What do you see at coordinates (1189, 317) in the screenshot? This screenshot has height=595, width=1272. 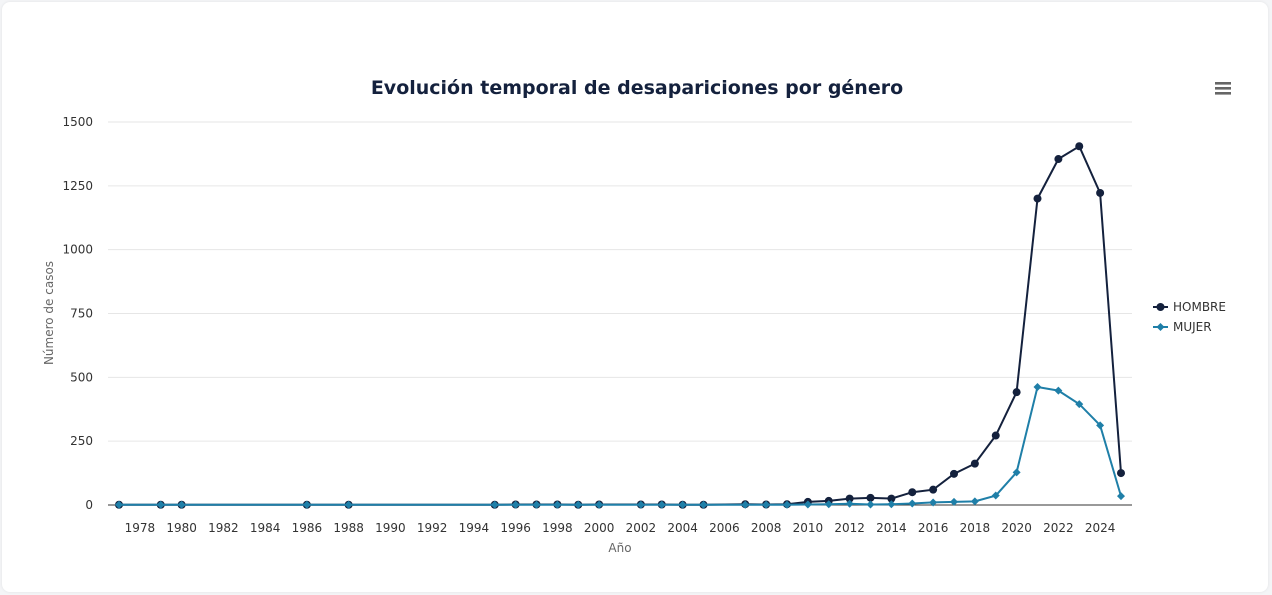 I see `legend: HOMBRE MUJER` at bounding box center [1189, 317].